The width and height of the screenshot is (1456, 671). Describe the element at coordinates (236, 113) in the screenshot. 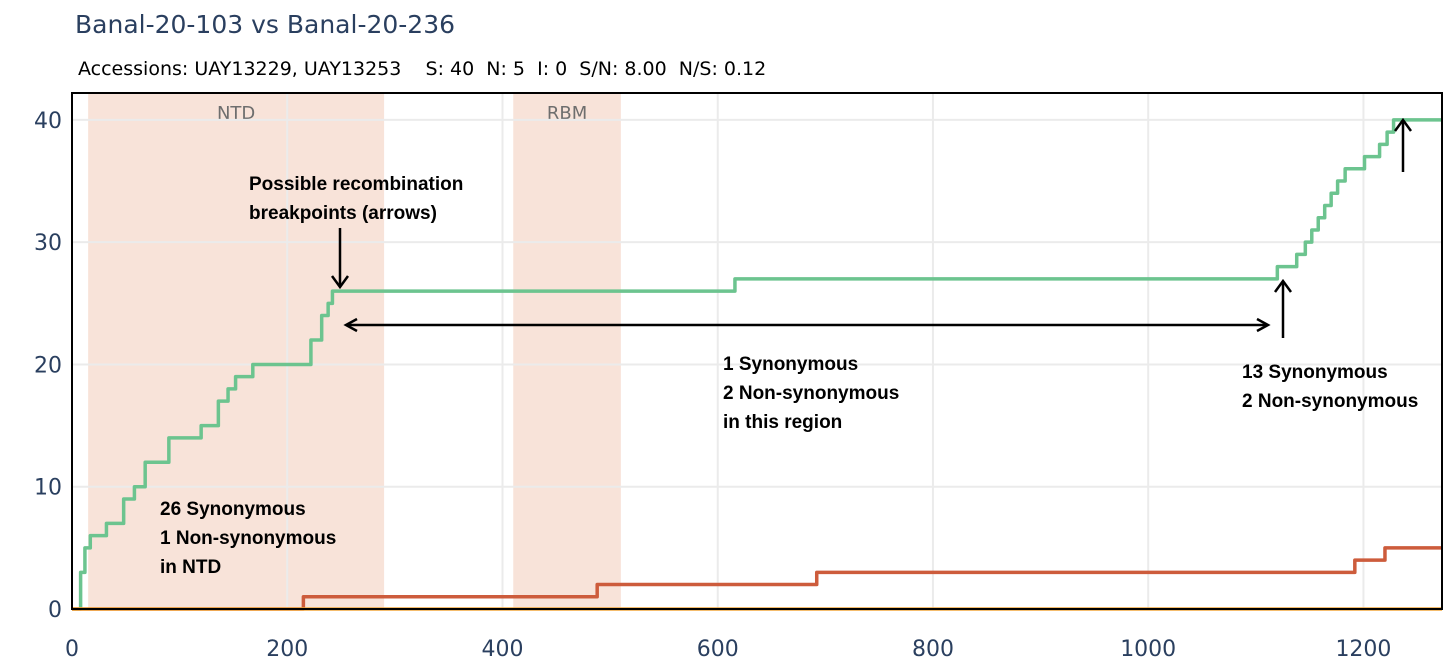

I see `region-label-ntd: NTD` at that location.